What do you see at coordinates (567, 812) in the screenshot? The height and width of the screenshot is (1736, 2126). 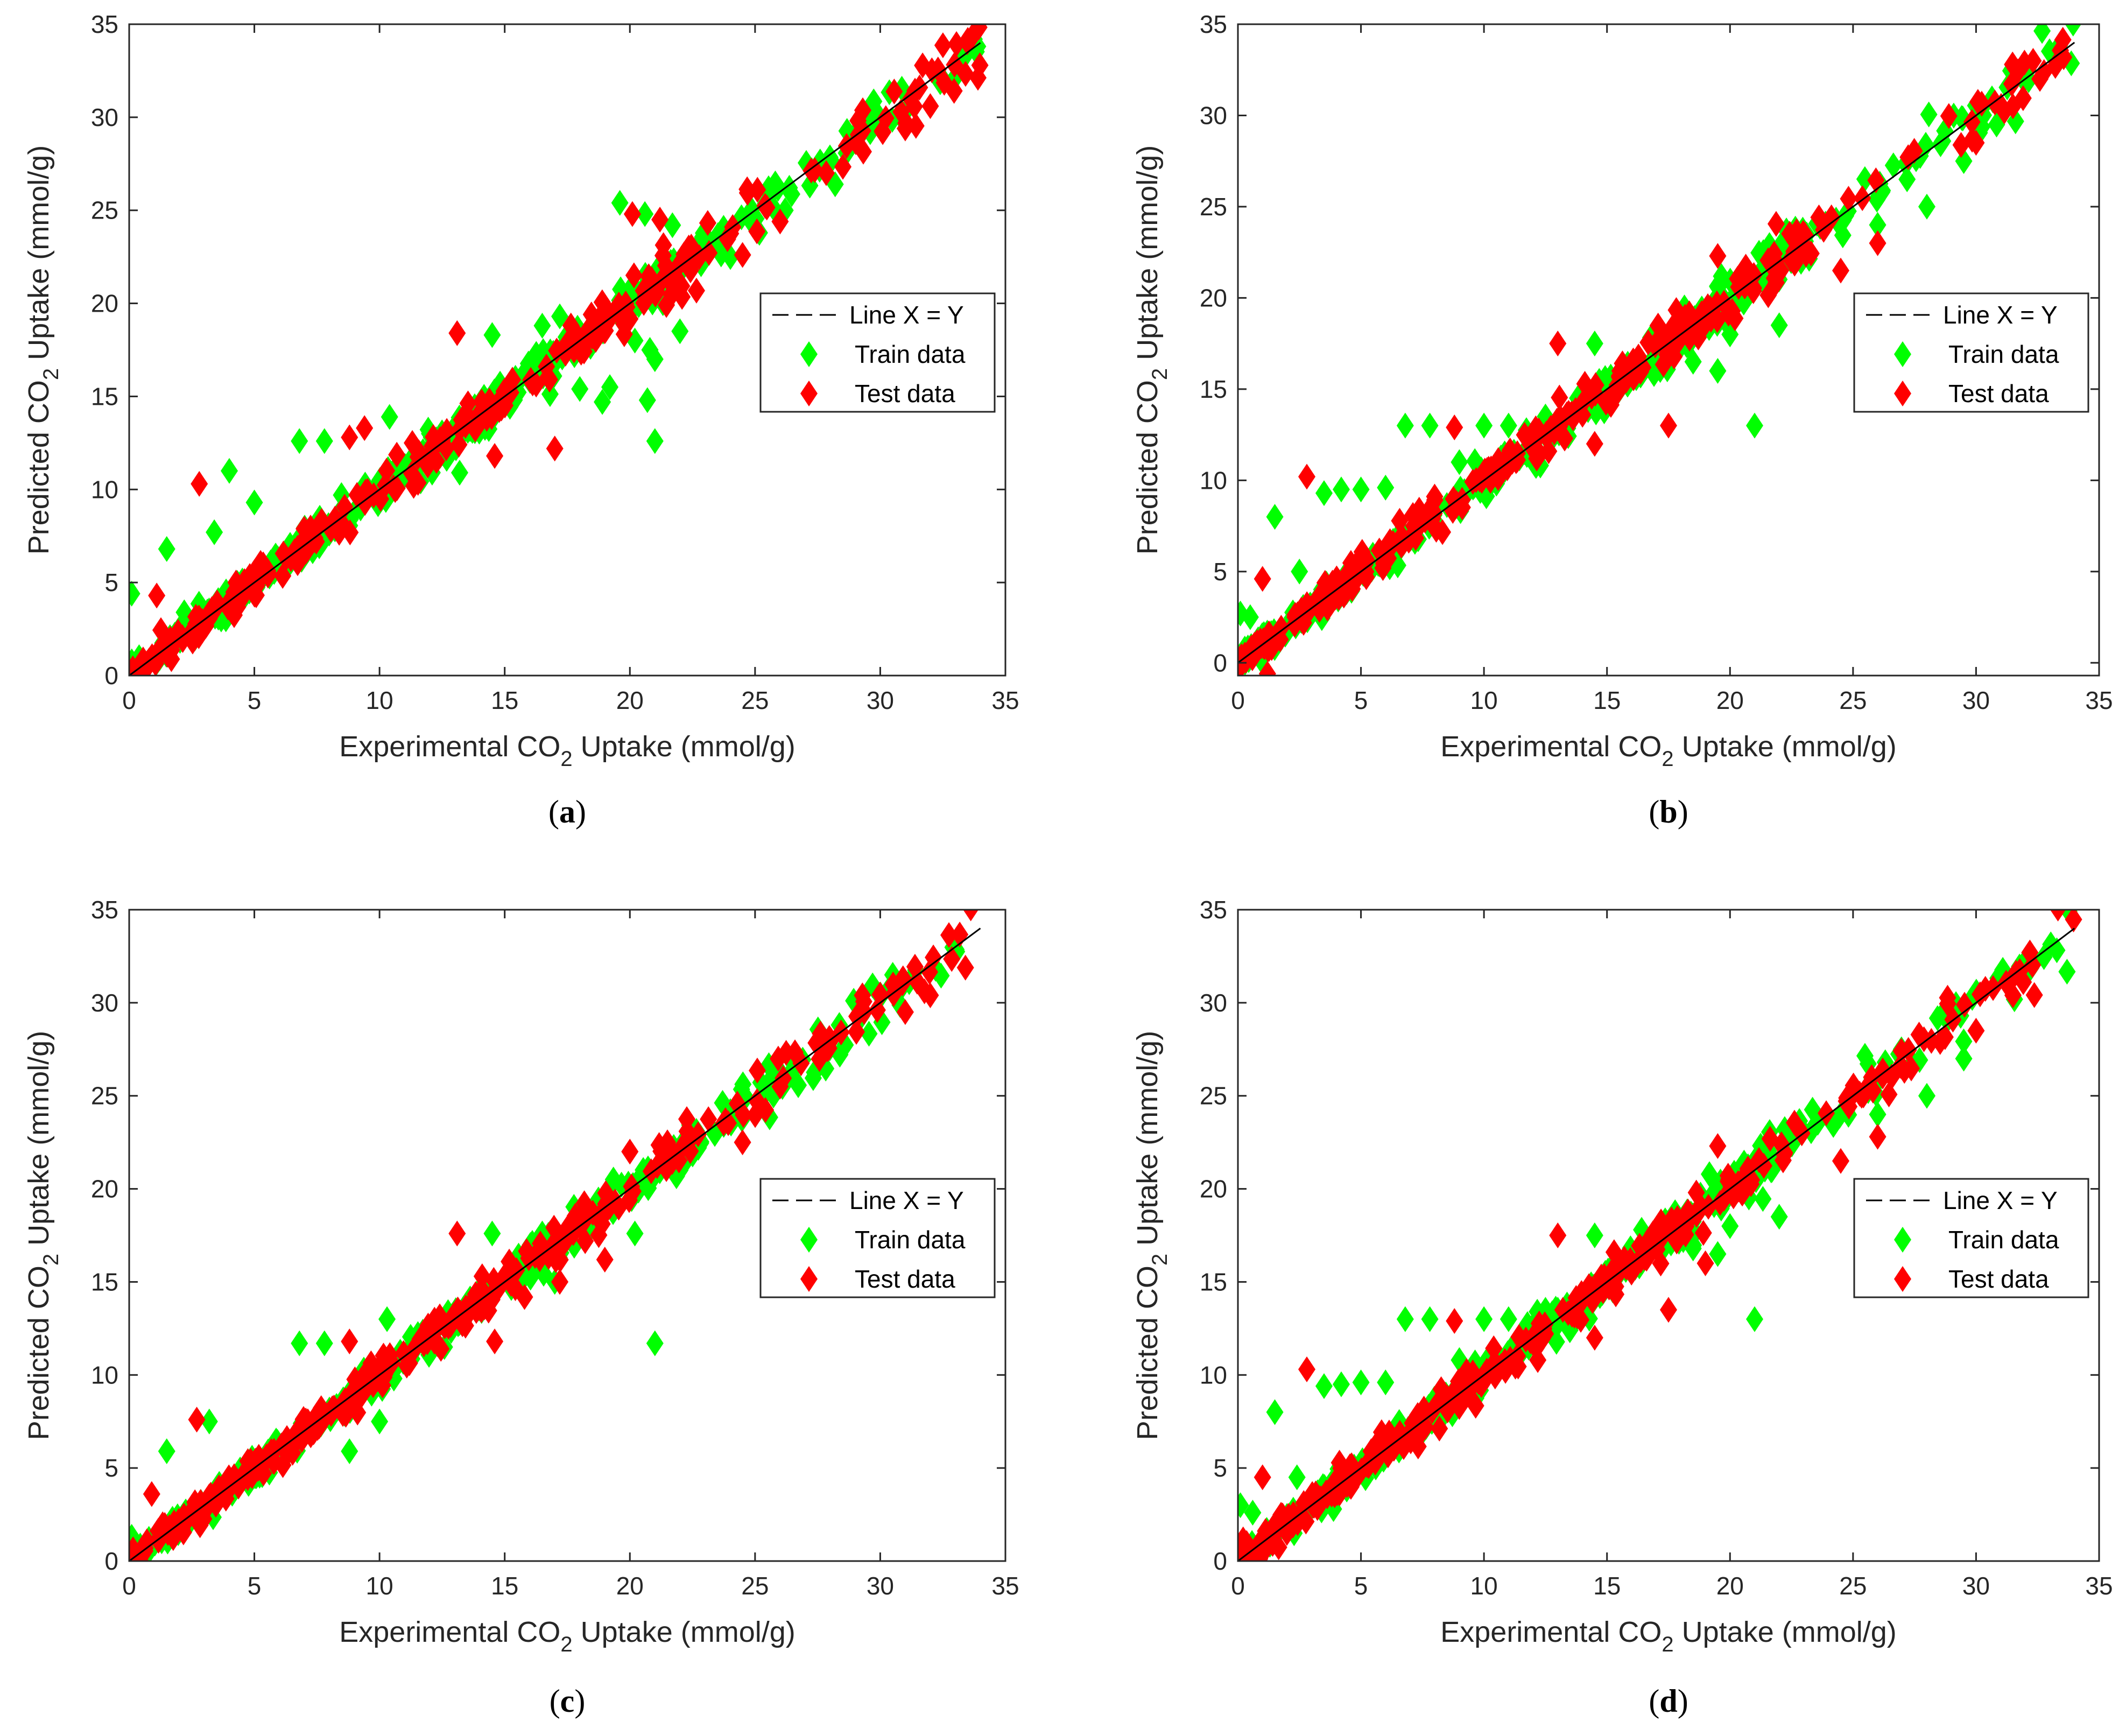 I see `panel-caption: (a)` at bounding box center [567, 812].